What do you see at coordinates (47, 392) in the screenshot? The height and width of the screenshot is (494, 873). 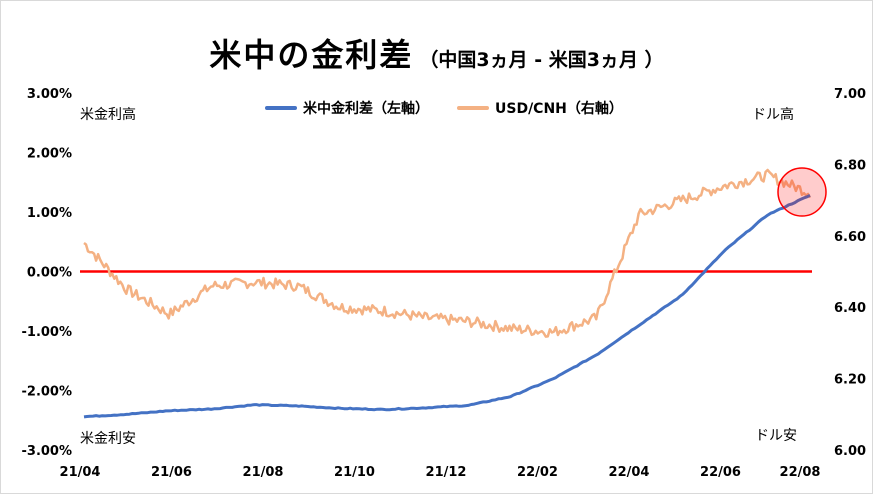 I see `y-left-tick-label: -2.00%` at bounding box center [47, 392].